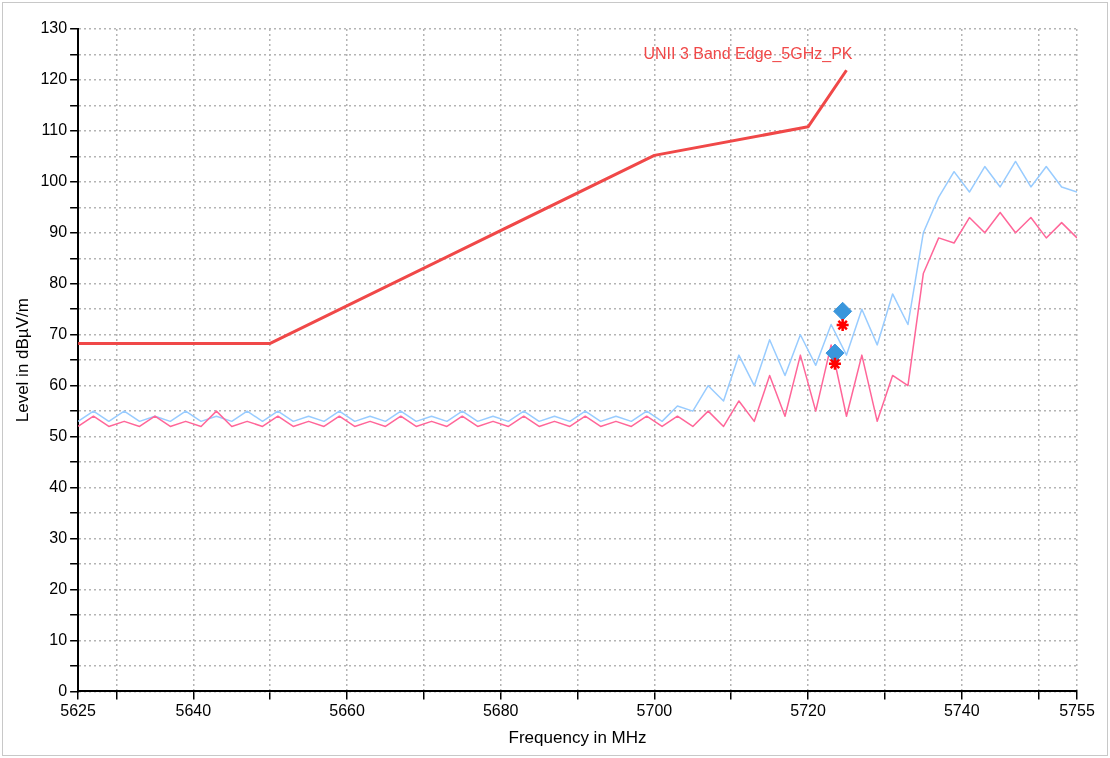 The height and width of the screenshot is (758, 1110). I want to click on y-tick-label: 120, so click(54, 79).